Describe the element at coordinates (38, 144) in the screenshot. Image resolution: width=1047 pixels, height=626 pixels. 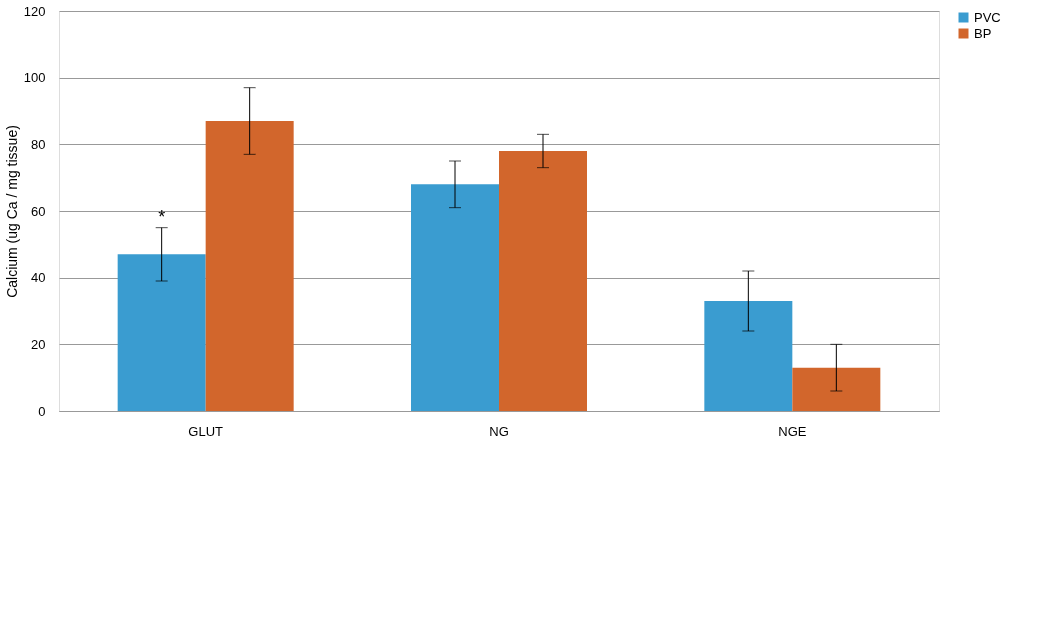
I see `y-tick-label: 80` at that location.